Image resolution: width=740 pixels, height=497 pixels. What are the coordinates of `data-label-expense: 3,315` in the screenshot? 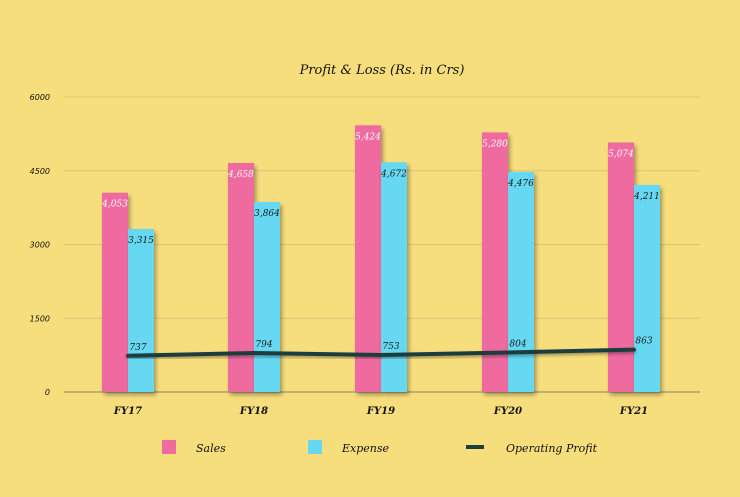 It's located at (141, 241).